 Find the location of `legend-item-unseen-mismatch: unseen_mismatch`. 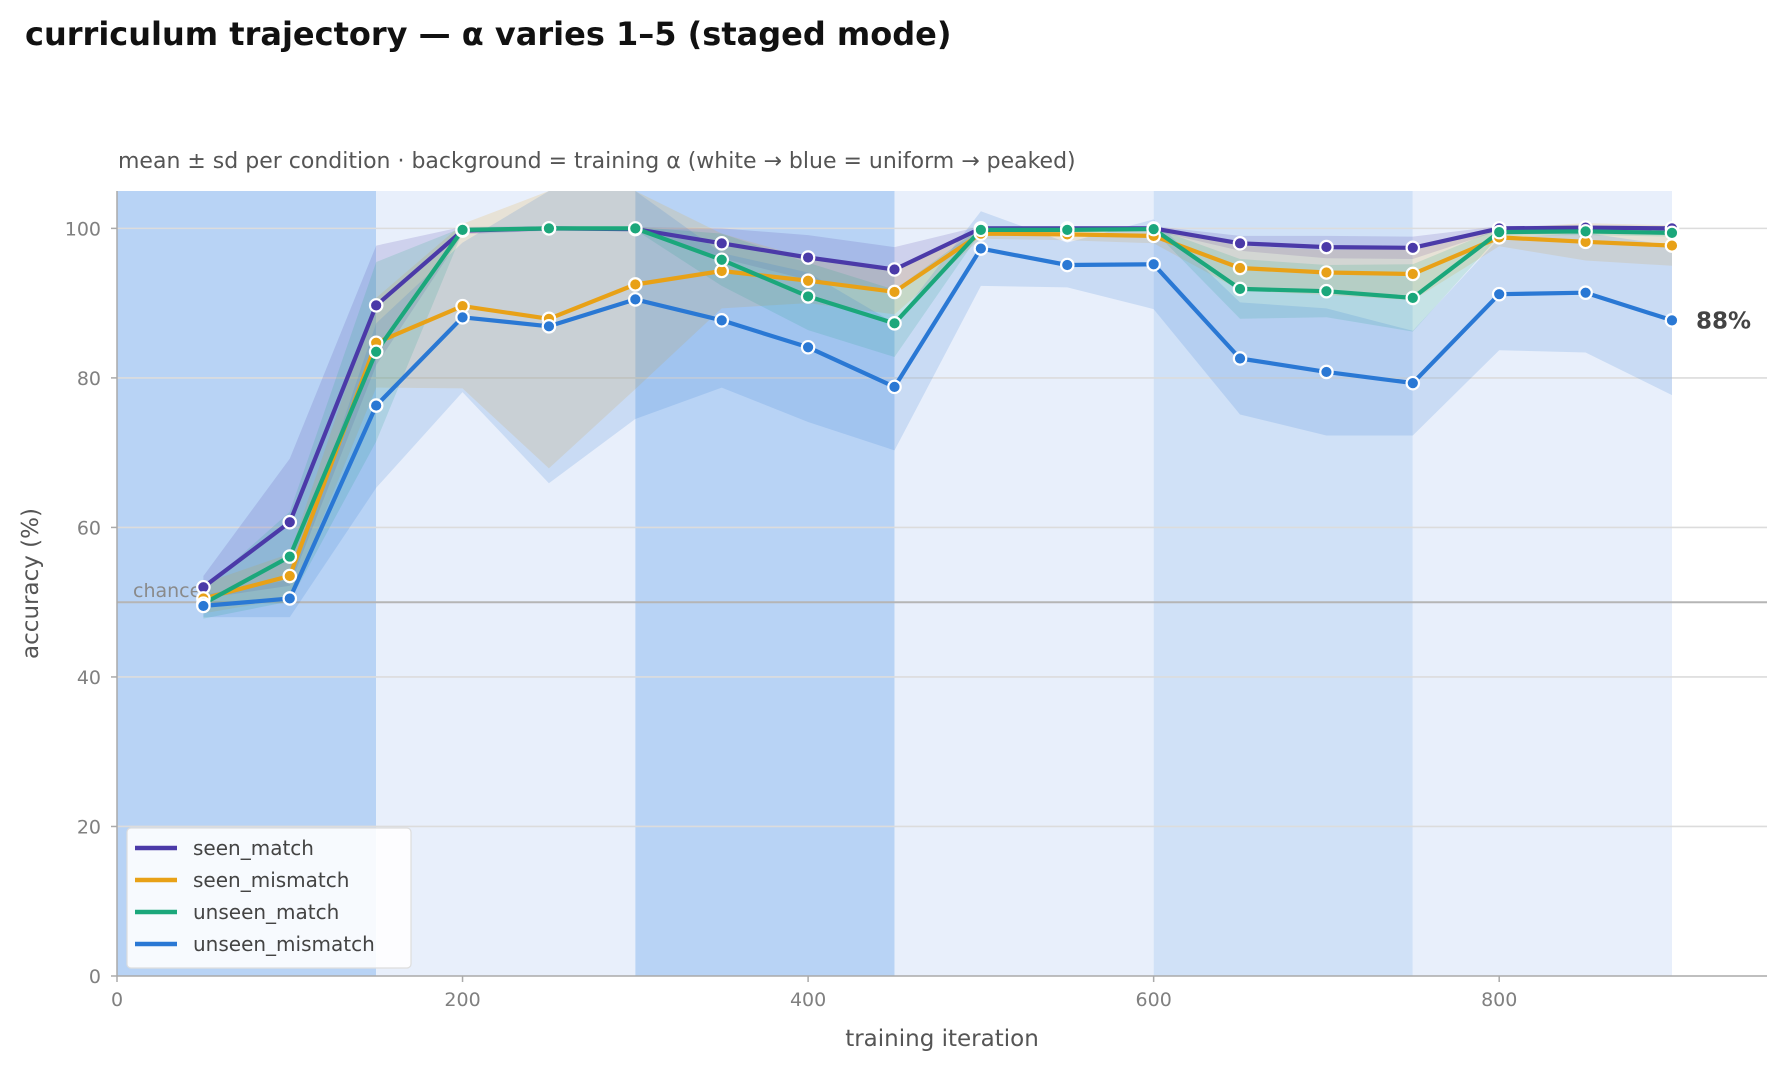

legend-item-unseen-mismatch: unseen_mismatch is located at coordinates (255, 944).